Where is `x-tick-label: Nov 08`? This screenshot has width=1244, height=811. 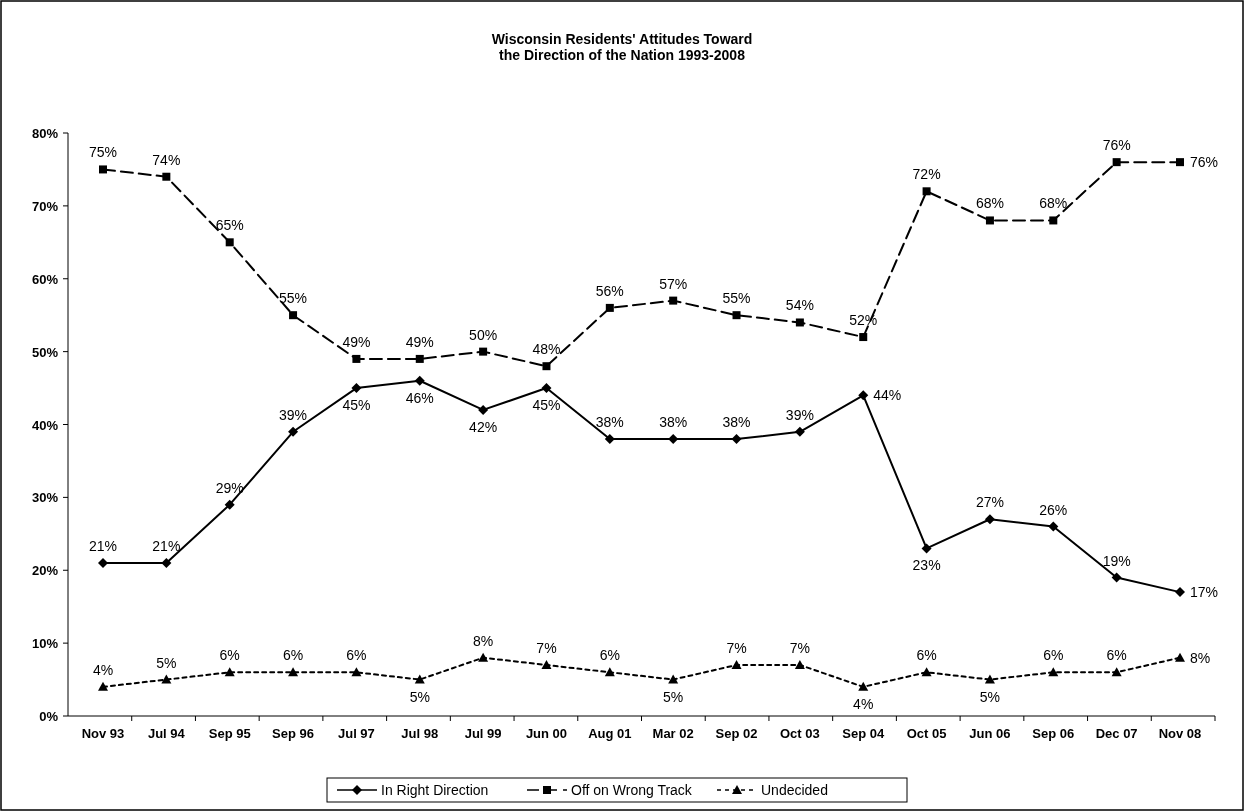
x-tick-label: Nov 08 is located at coordinates (1180, 733).